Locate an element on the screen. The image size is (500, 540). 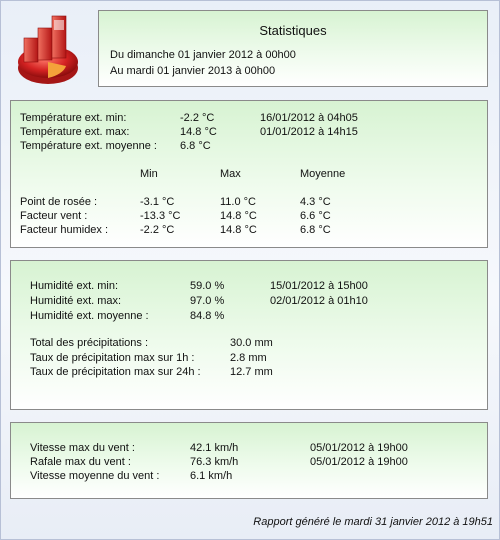
wind-gust-date: 05/01/2012 à 19h00 is located at coordinates (359, 462).